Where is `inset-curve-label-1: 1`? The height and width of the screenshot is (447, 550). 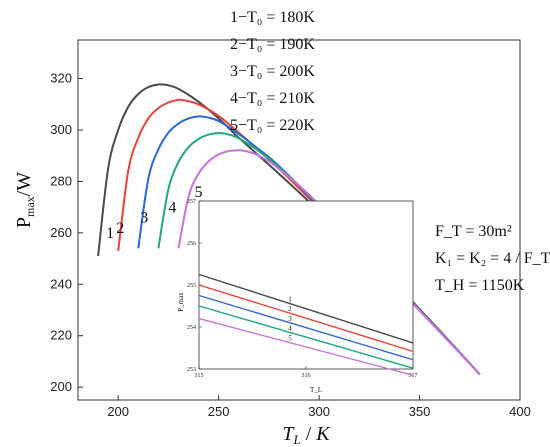
inset-curve-label-1: 1 is located at coordinates (290, 300).